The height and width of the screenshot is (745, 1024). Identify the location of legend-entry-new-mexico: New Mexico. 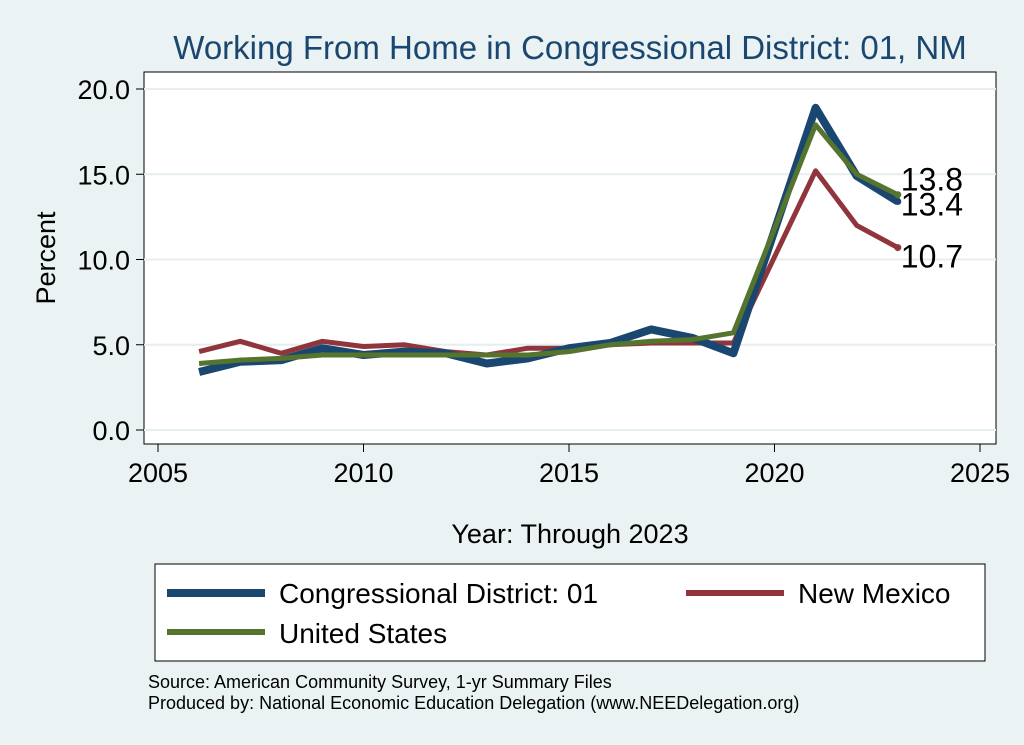
(818, 593).